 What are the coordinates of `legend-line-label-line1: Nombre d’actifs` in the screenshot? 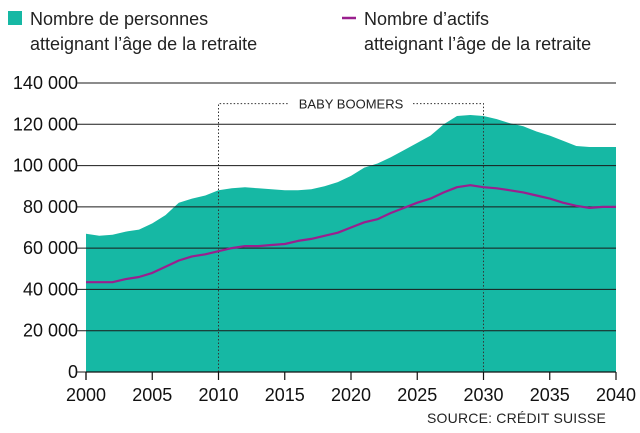 It's located at (426, 19).